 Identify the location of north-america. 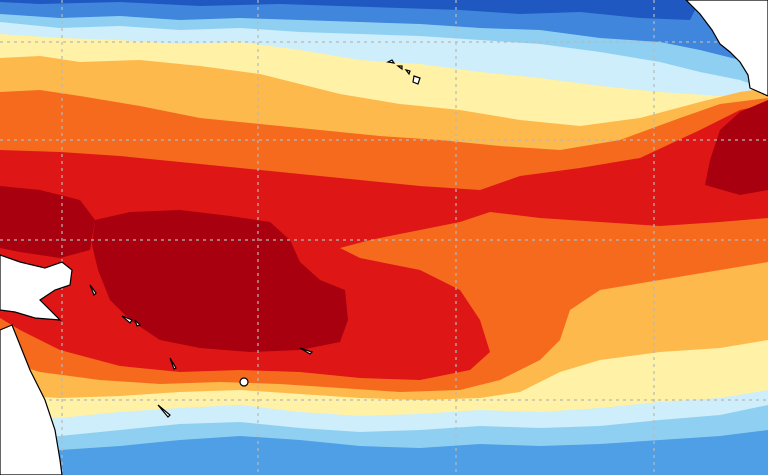
(726, 48).